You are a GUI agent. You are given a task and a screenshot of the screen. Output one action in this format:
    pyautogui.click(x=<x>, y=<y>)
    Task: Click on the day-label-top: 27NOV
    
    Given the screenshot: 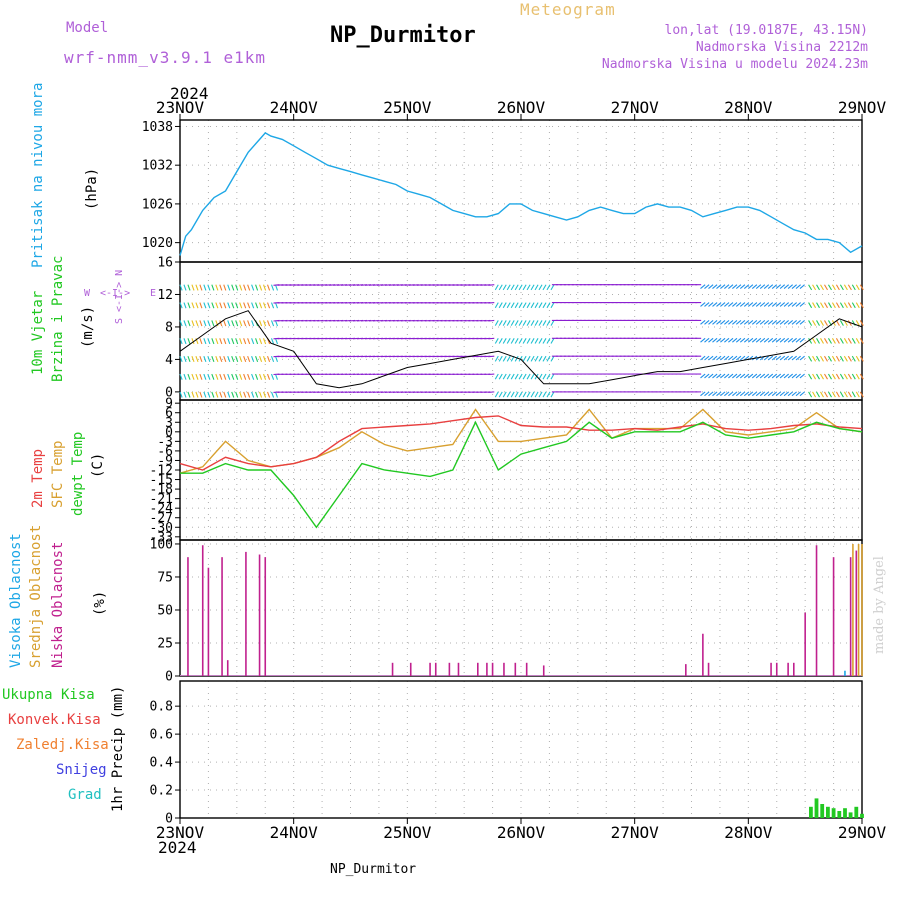 What is the action you would take?
    pyautogui.click(x=635, y=107)
    